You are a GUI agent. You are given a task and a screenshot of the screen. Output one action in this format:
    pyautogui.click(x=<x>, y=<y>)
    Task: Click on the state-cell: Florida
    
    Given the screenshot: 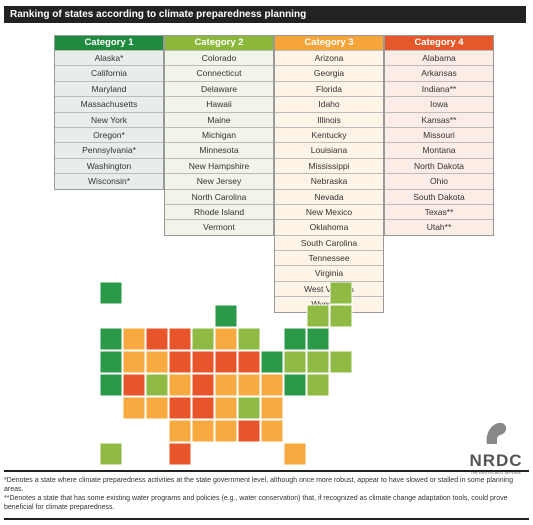 What is the action you would take?
    pyautogui.click(x=329, y=88)
    